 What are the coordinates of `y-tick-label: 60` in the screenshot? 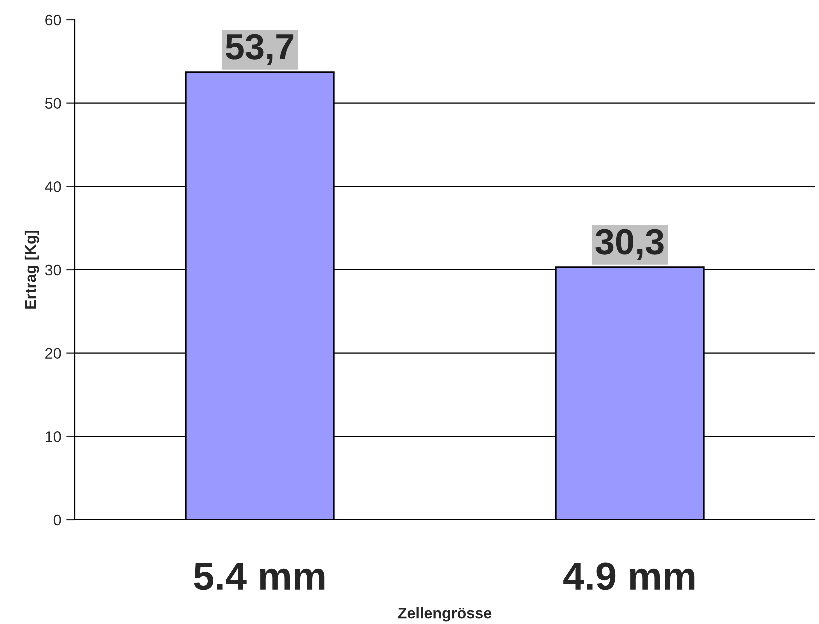 It's located at (54, 20).